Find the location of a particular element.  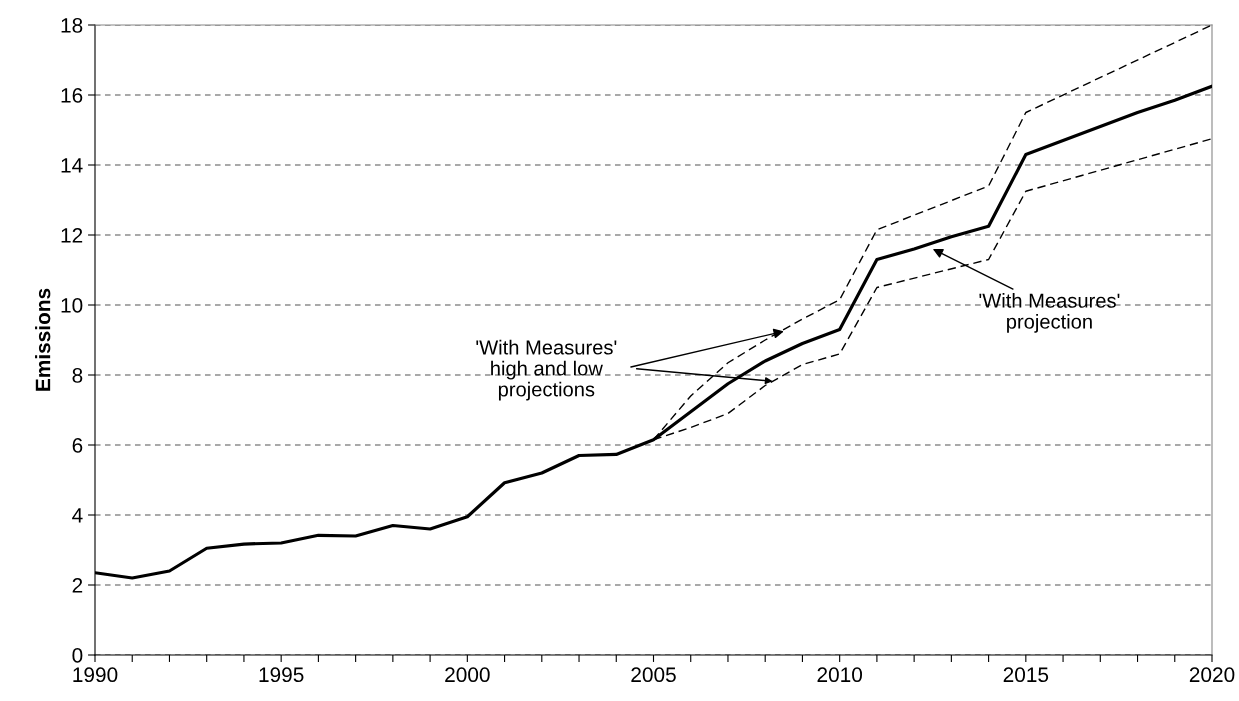

y-axis-title: Emissions is located at coordinates (43, 339).